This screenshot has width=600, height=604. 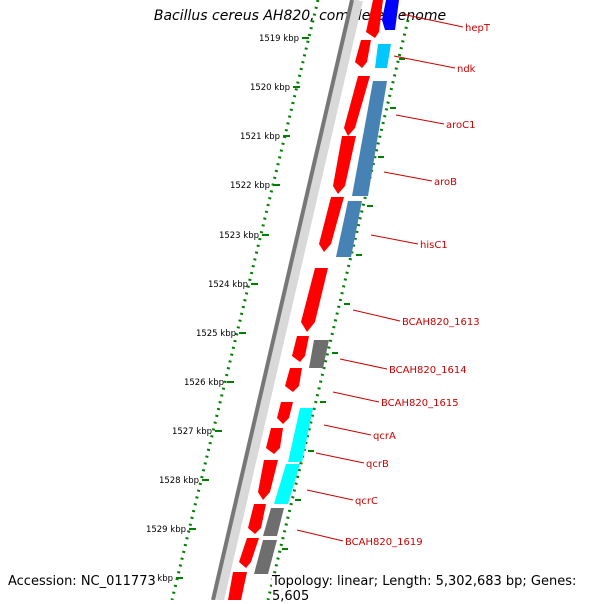 I want to click on tick-label: 1520 kbp, so click(x=270, y=88).